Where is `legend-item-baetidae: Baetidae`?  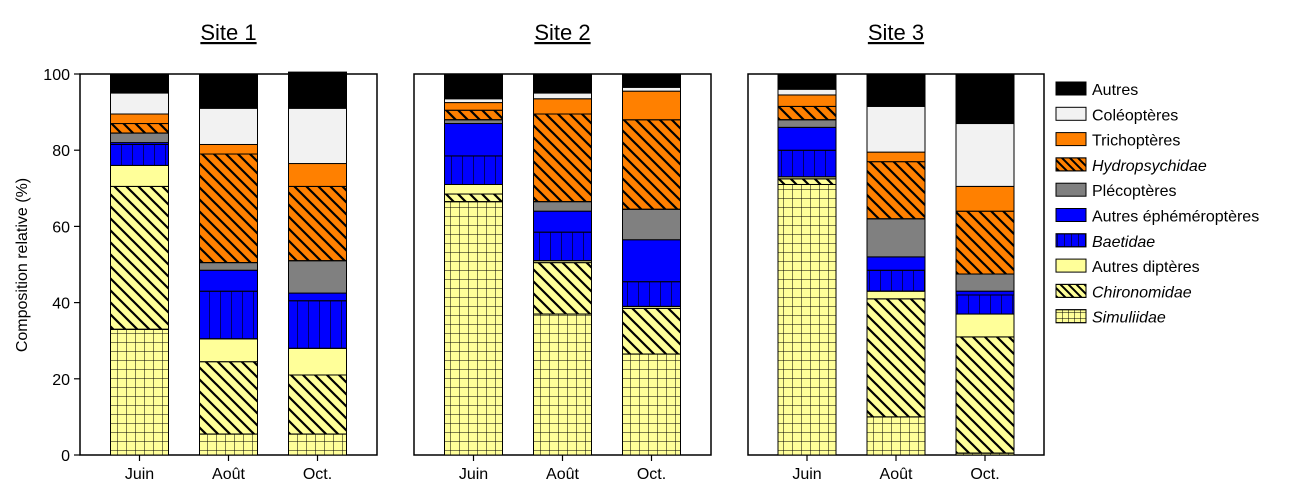
legend-item-baetidae: Baetidae is located at coordinates (1105, 242).